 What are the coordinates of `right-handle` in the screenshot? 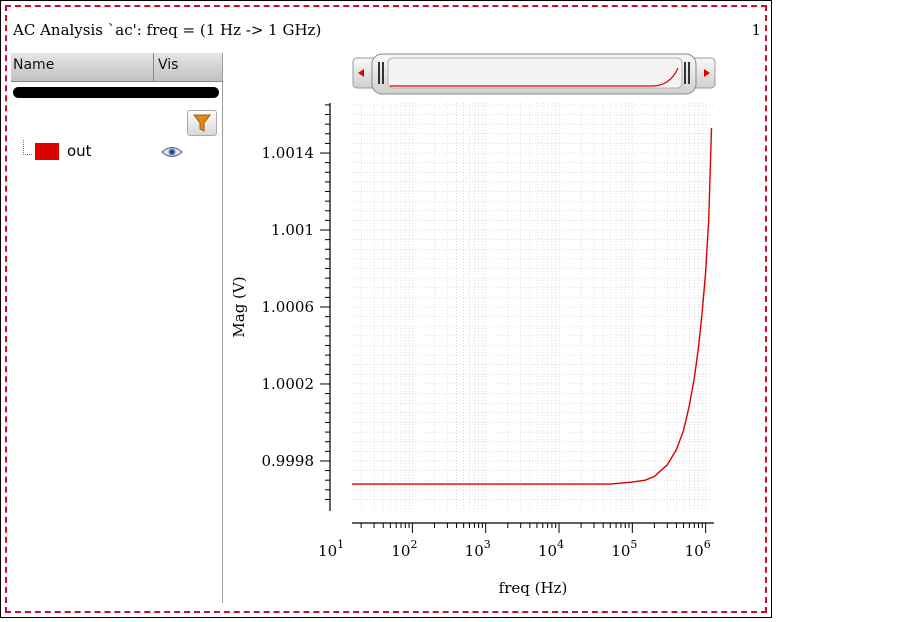 It's located at (685, 73).